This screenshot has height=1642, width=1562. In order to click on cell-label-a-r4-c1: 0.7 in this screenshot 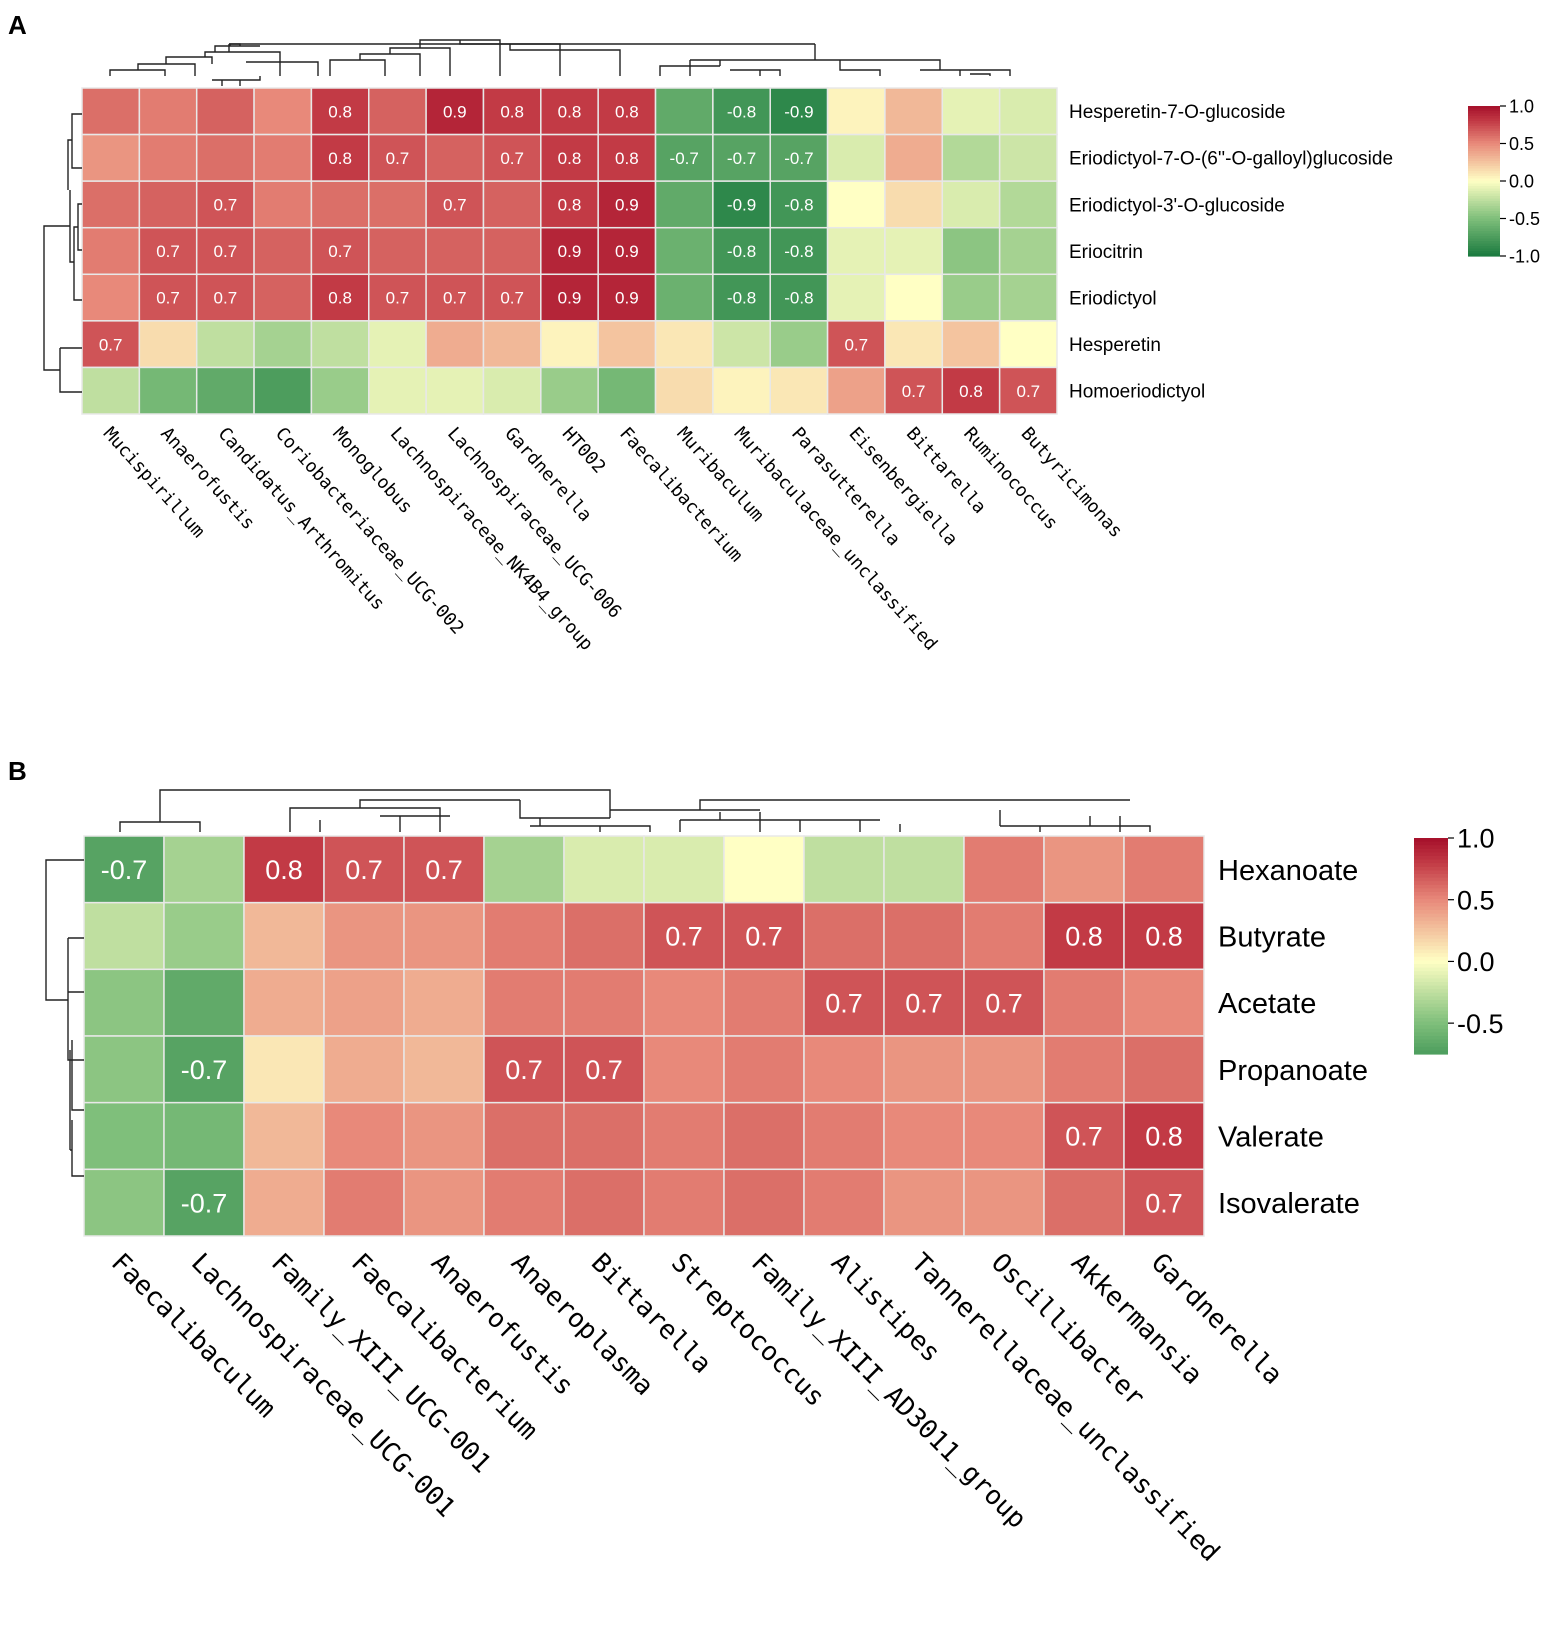, I will do `click(168, 298)`.